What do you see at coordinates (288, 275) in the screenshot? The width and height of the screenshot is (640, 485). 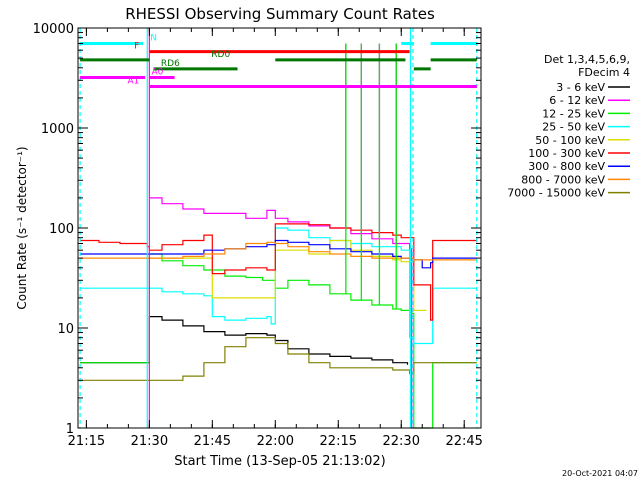 I see `series-line-50-100-kev` at bounding box center [288, 275].